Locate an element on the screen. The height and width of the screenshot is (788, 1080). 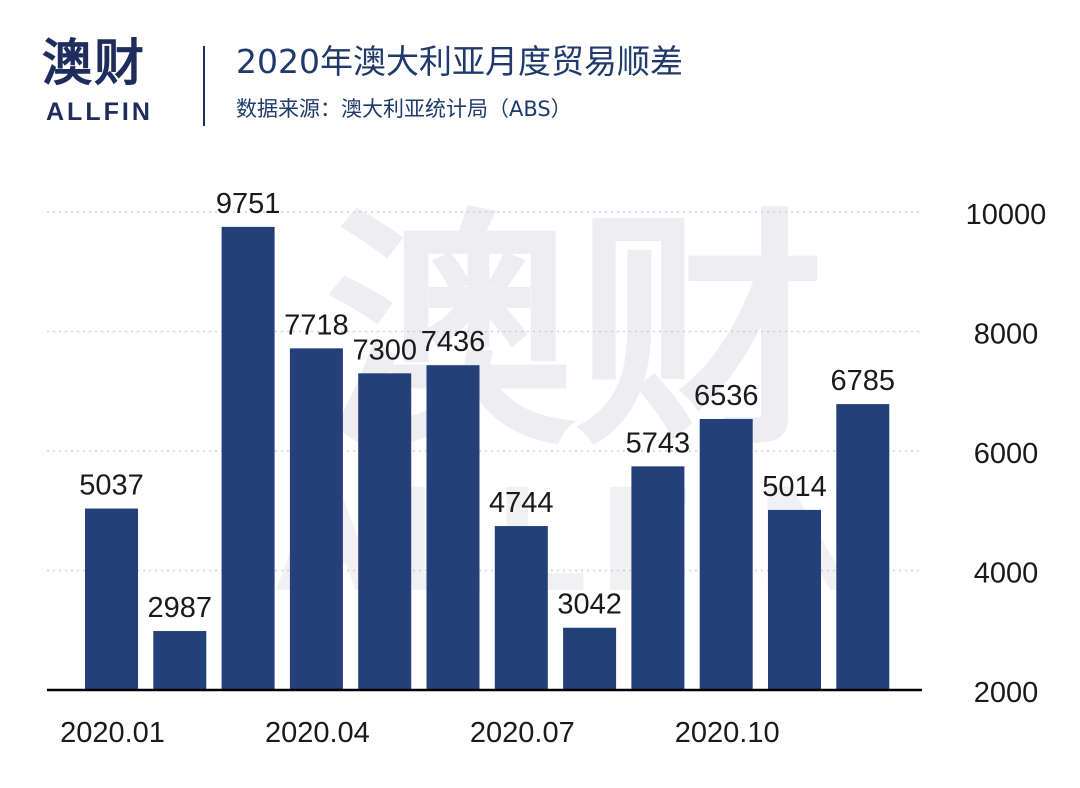
data-label: 9751 is located at coordinates (248, 204).